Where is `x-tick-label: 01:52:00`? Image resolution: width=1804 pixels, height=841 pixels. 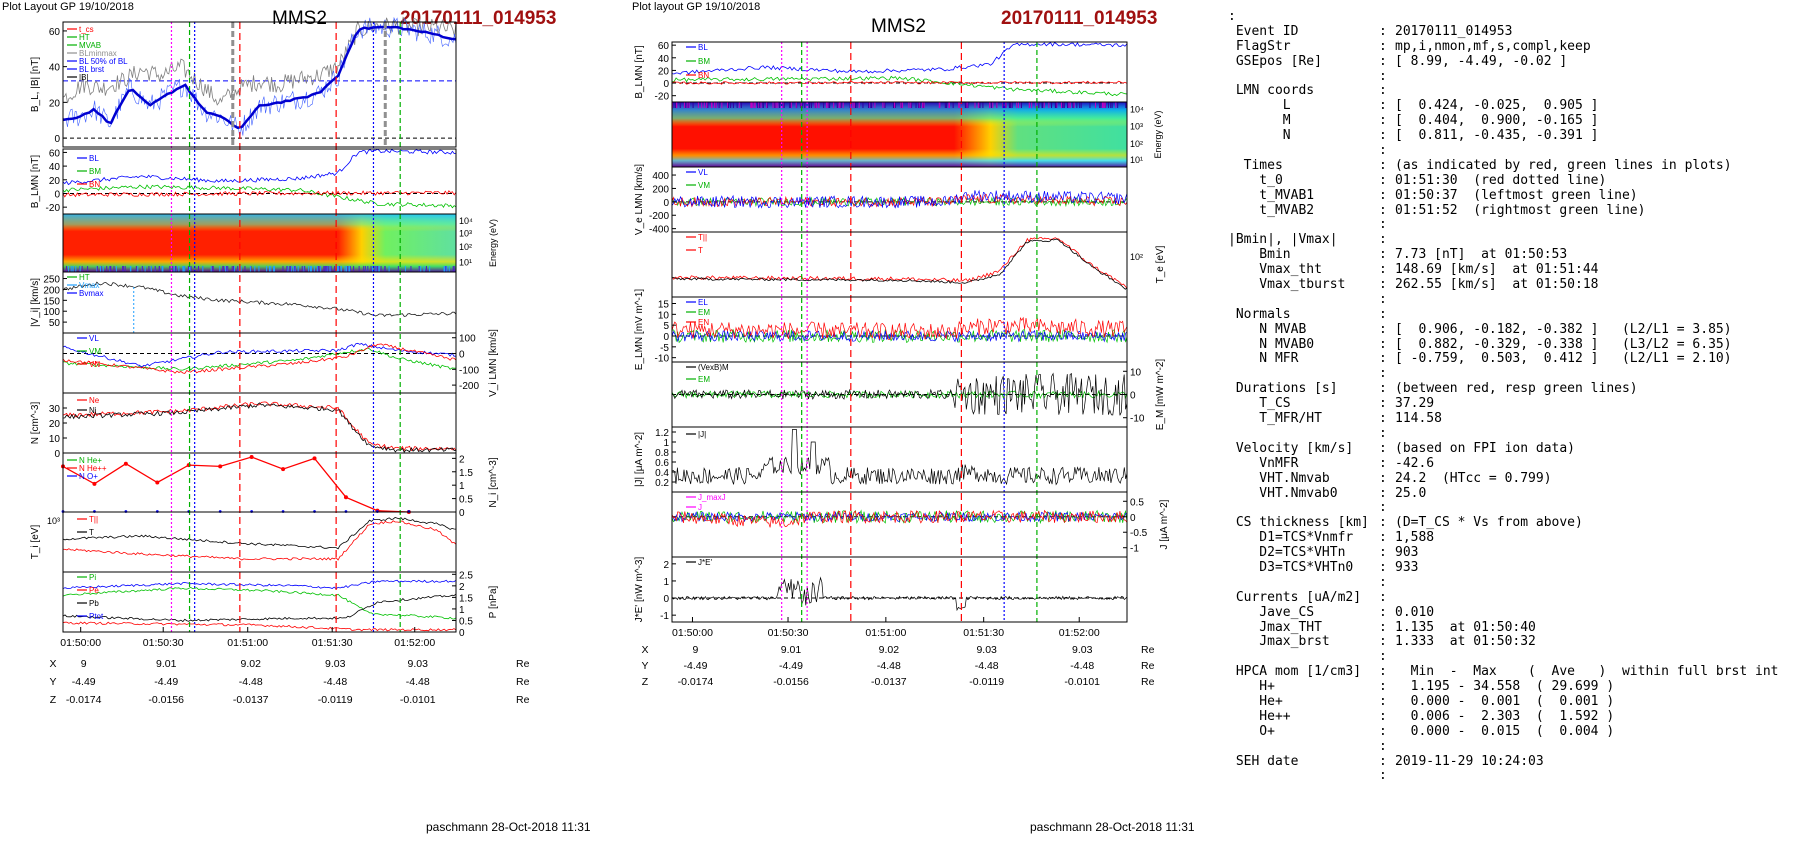 x-tick-label: 01:52:00 is located at coordinates (414, 643).